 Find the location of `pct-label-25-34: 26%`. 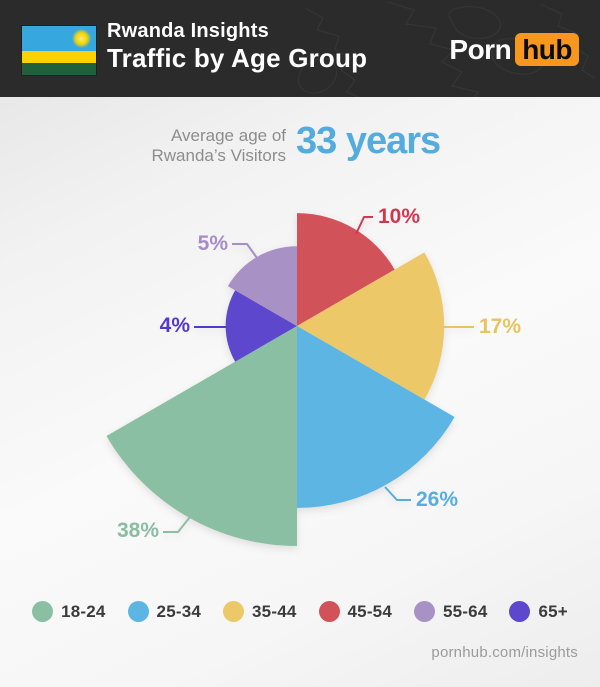

pct-label-25-34: 26% is located at coordinates (437, 499).